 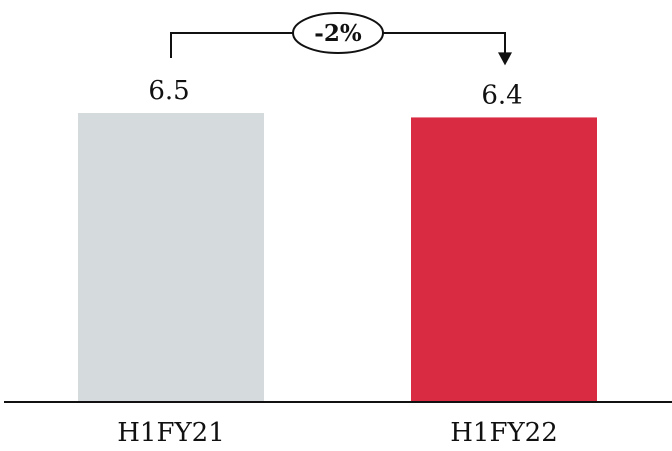 I want to click on category-labels-group: H1FY21 H1FY22, so click(x=337, y=433).